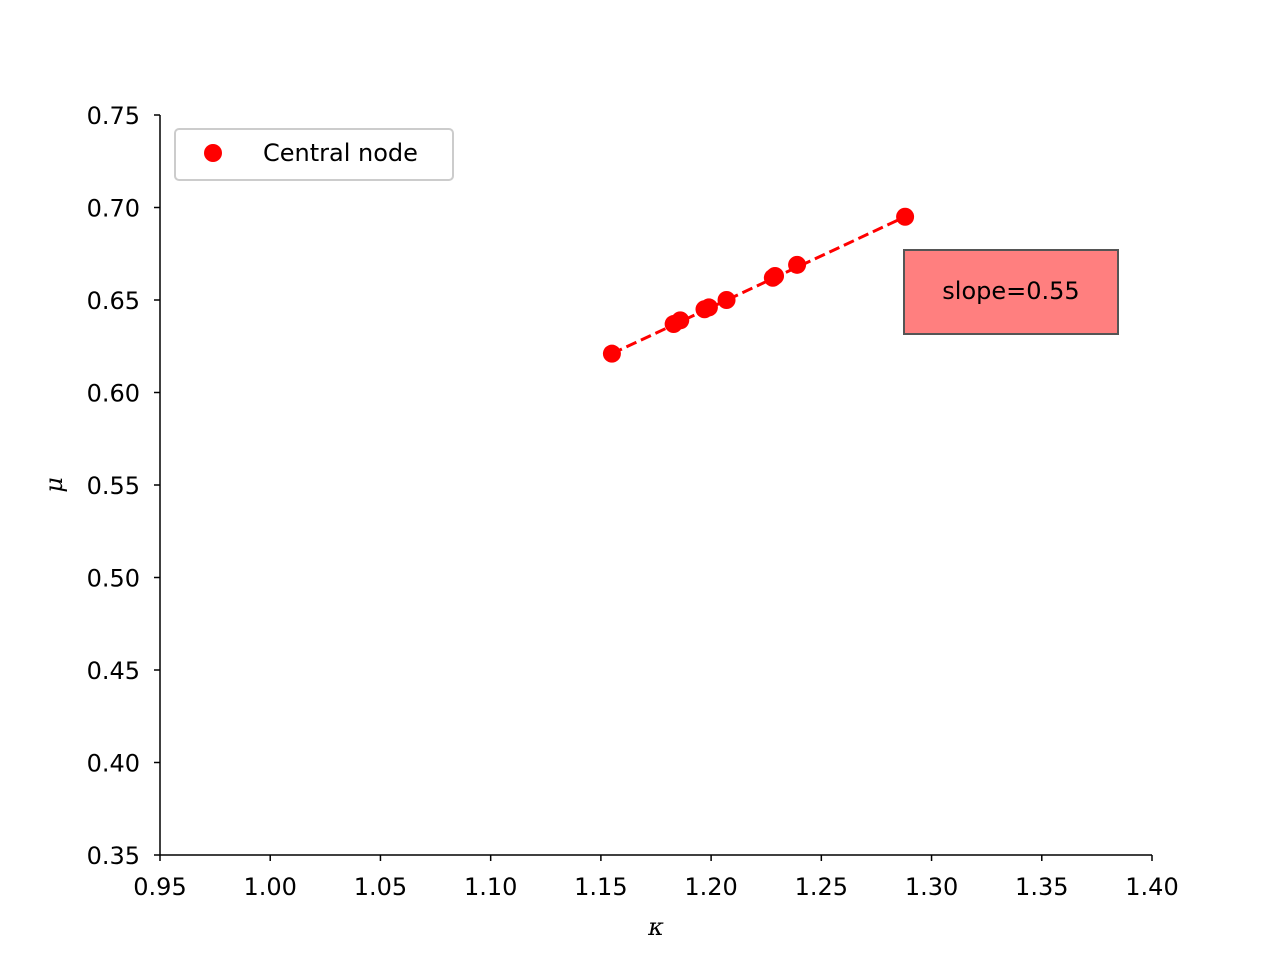 The width and height of the screenshot is (1280, 960). What do you see at coordinates (113, 579) in the screenshot?
I see `y-tick-label: 0.50` at bounding box center [113, 579].